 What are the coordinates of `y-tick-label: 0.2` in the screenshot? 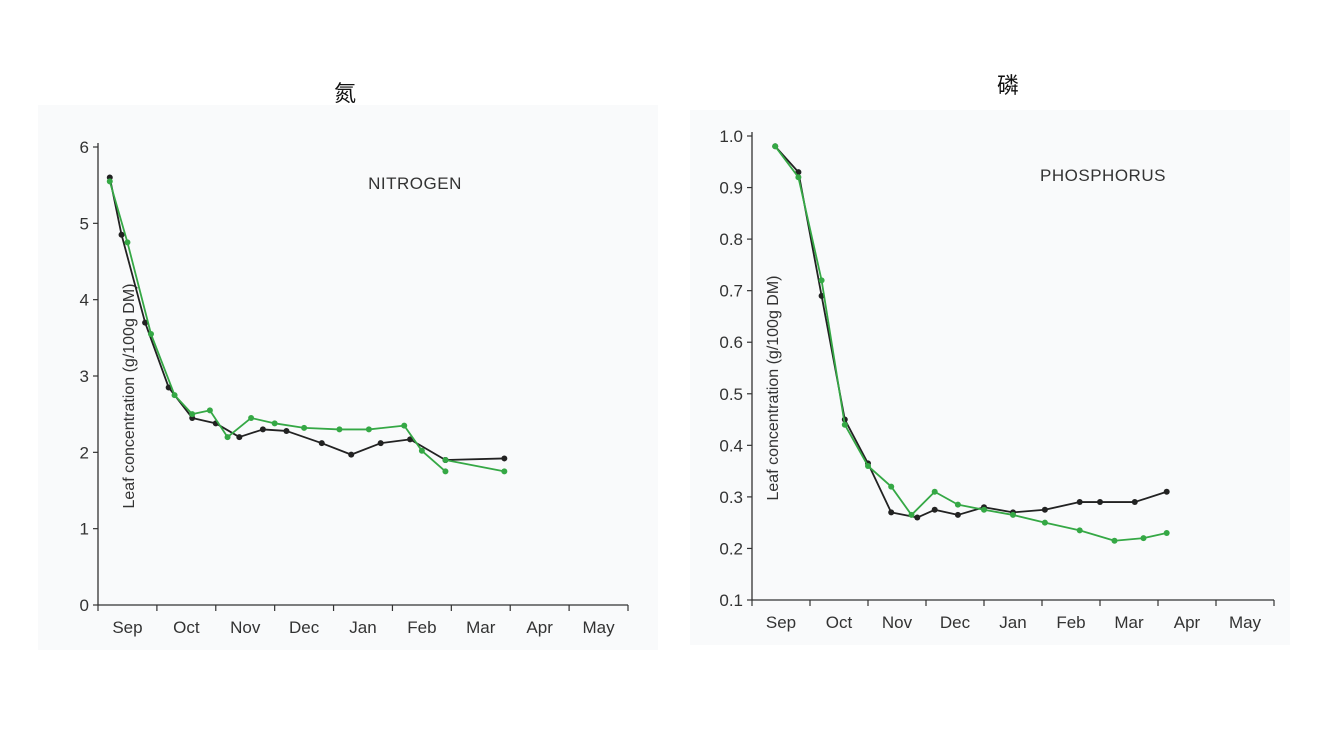 It's located at (731, 548).